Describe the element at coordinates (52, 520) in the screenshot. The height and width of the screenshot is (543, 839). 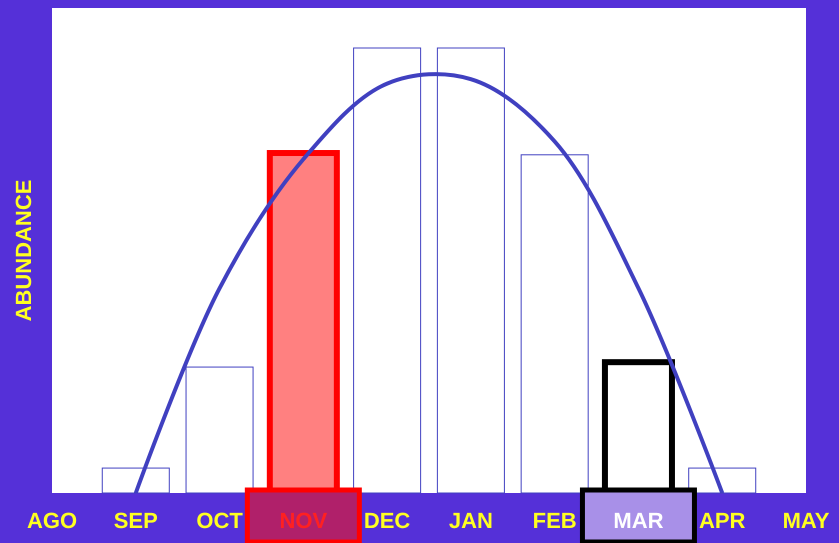
I see `x-tick-label: AGO` at that location.